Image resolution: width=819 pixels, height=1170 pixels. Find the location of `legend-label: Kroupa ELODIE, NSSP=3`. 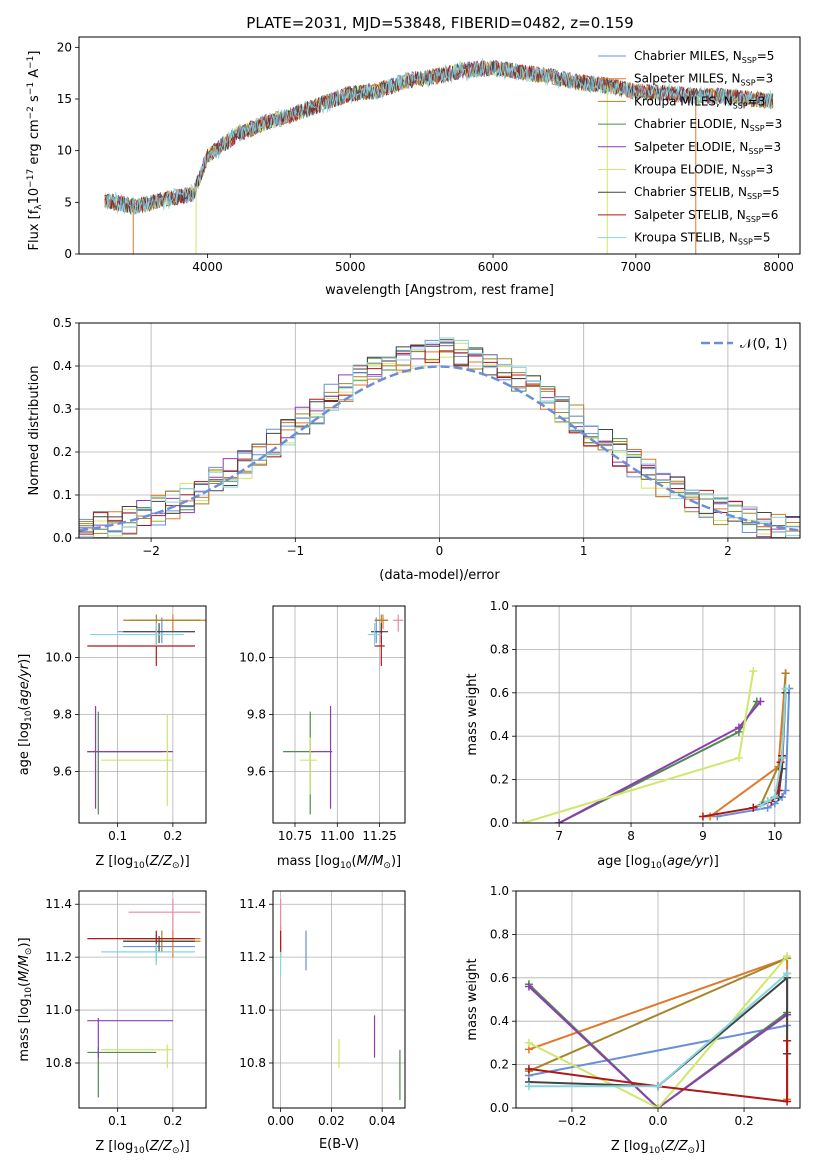

legend-label: Kroupa ELODIE, NSSP=3 is located at coordinates (703, 171).